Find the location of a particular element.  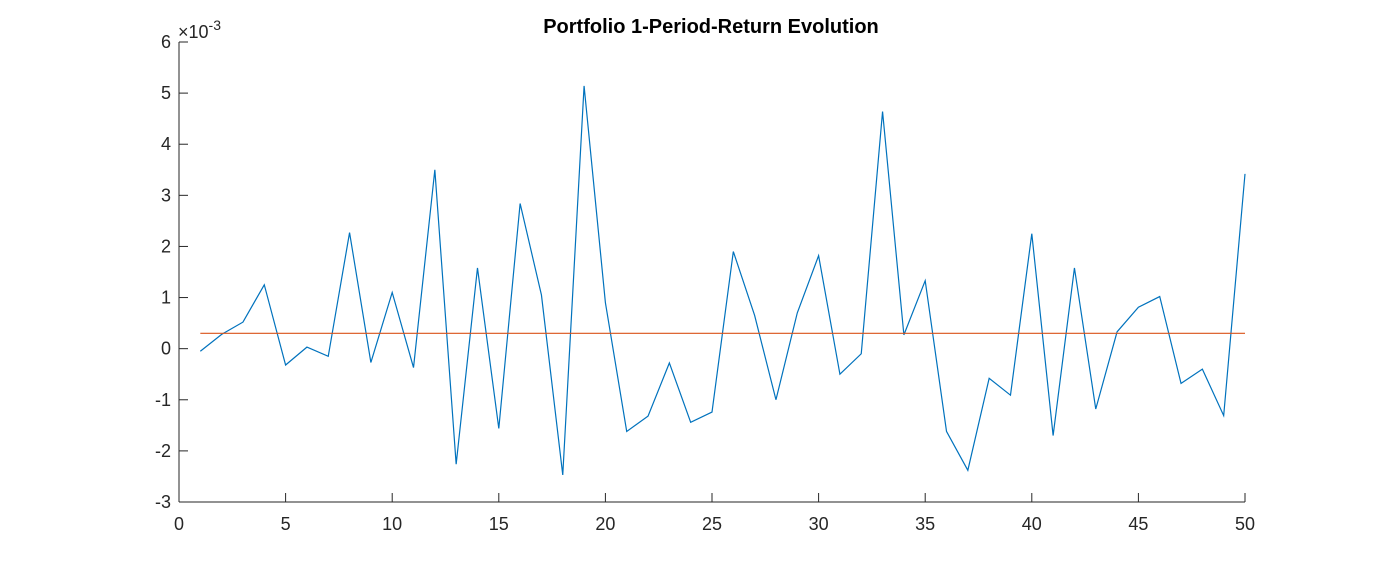

y-tick-label: 5 is located at coordinates (166, 93).